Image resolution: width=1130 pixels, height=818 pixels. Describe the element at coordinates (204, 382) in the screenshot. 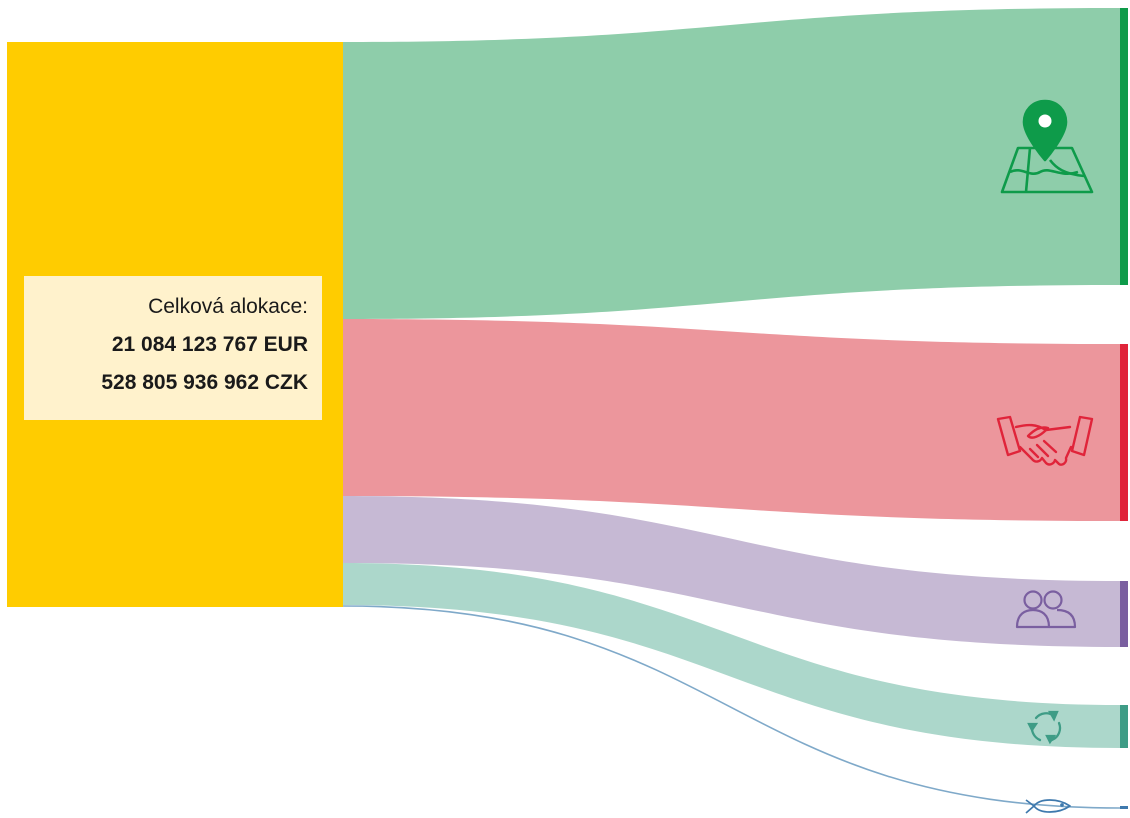

I see `allocation-amount-czk: 528 805 936 962 CZK` at that location.